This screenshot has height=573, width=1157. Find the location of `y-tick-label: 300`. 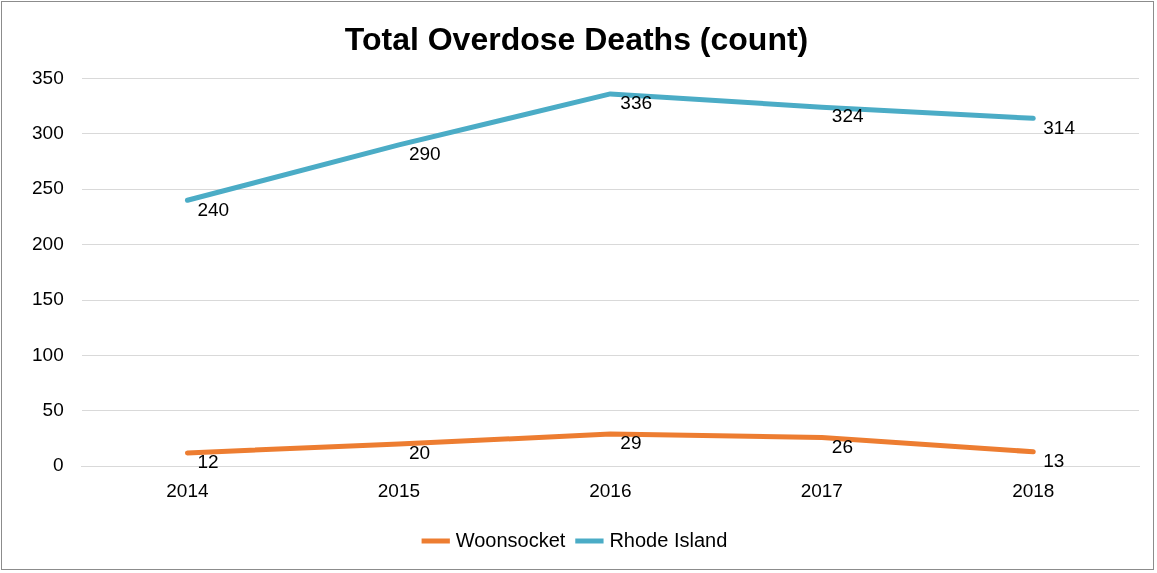

y-tick-label: 300 is located at coordinates (48, 133).